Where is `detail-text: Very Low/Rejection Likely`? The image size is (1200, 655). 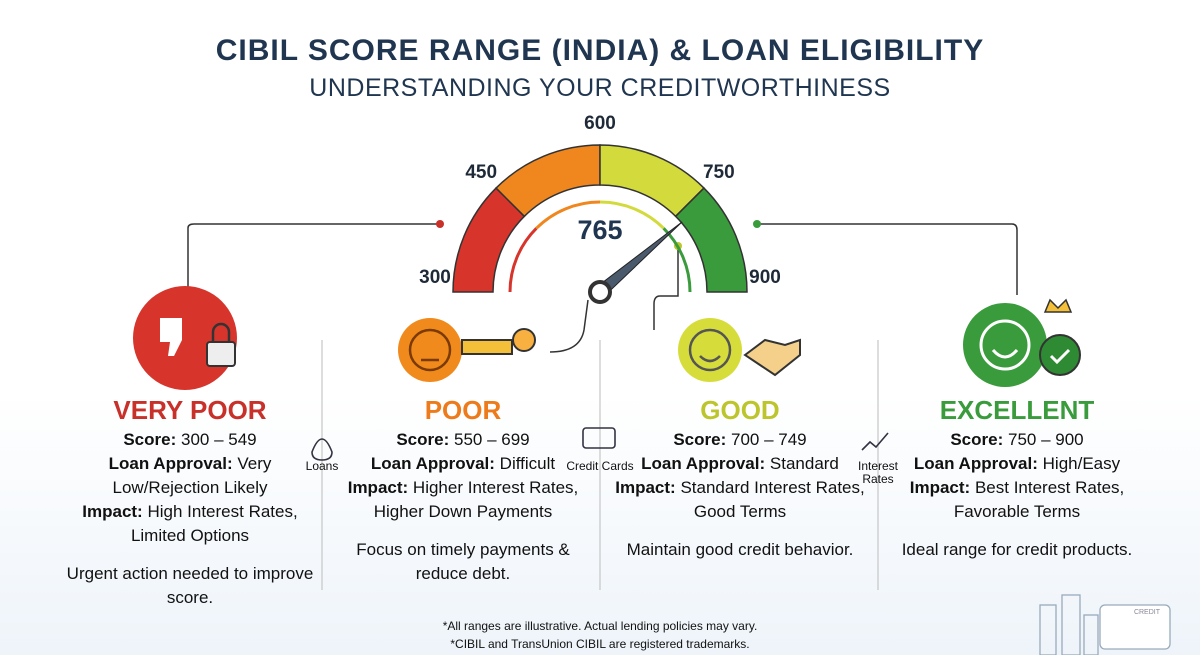
detail-text: Very Low/Rejection Likely is located at coordinates (192, 475).